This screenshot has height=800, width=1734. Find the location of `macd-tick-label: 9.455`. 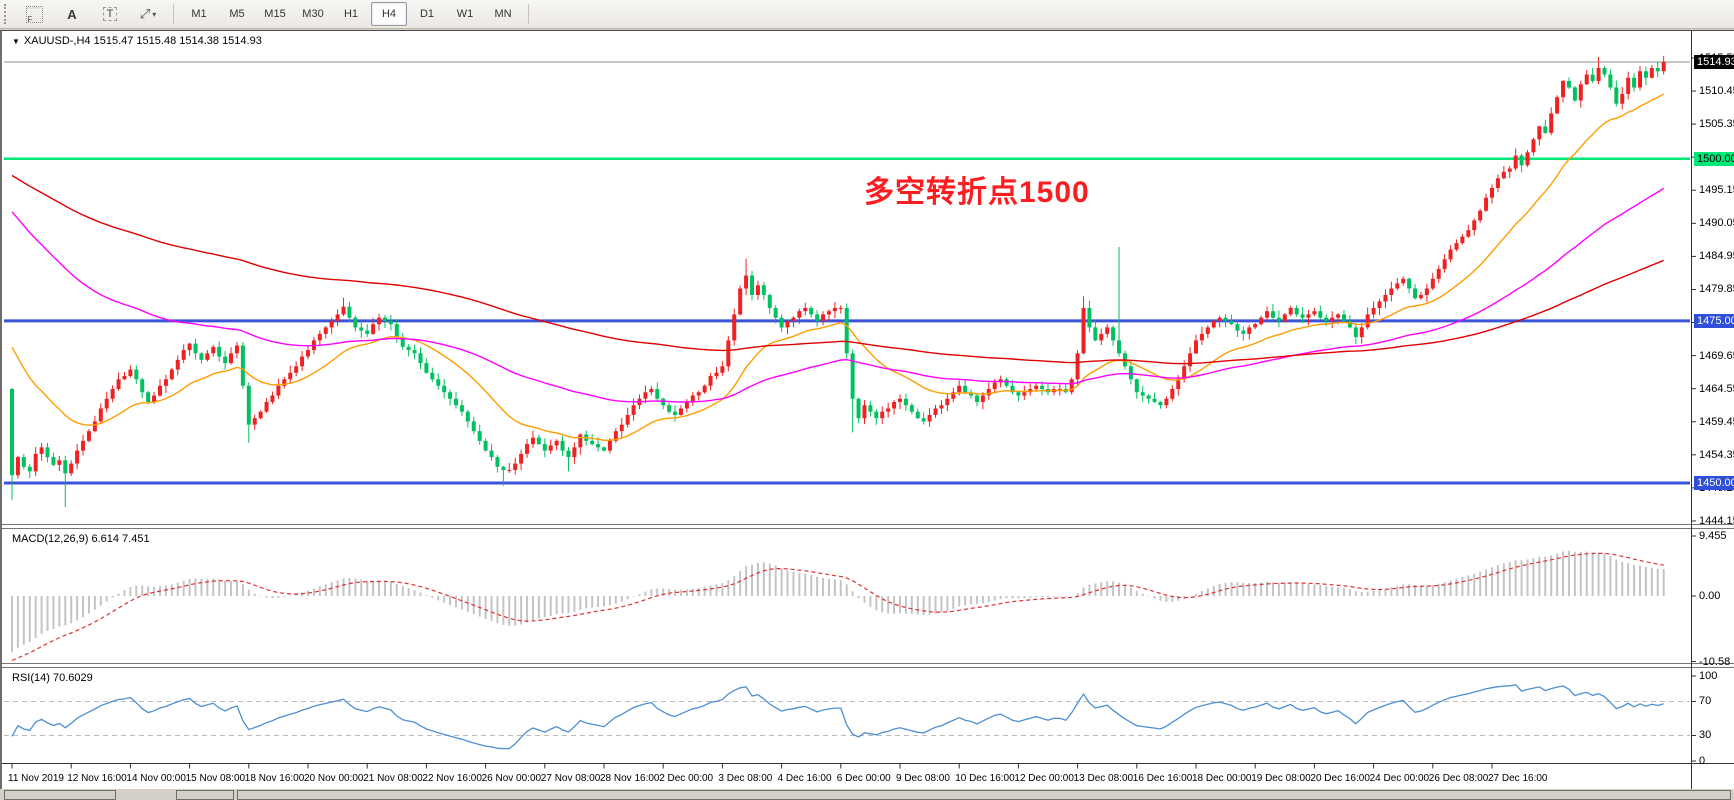

macd-tick-label: 9.455 is located at coordinates (1713, 536).